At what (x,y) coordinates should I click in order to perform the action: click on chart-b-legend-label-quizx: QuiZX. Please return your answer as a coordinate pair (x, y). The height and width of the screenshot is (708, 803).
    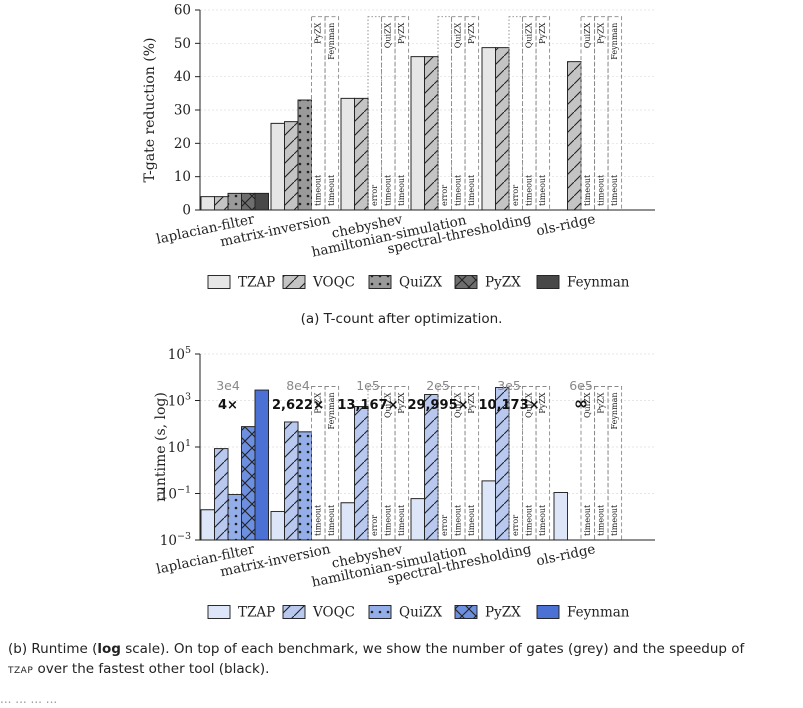
    Looking at the image, I should click on (420, 613).